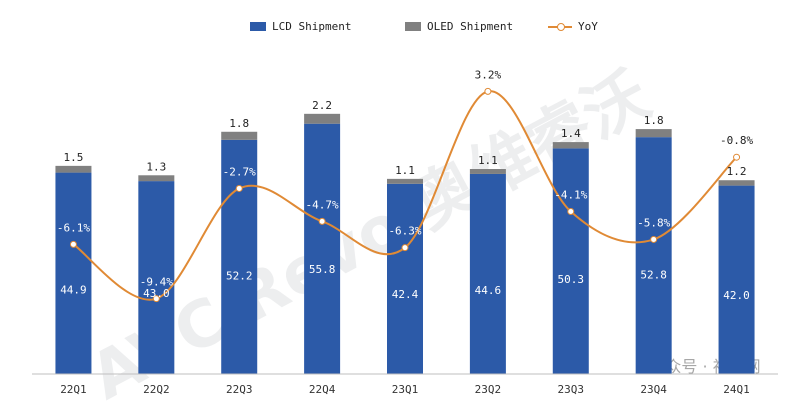 The image size is (800, 413). What do you see at coordinates (470, 26) in the screenshot?
I see `legend-label-oled: OLED Shipment` at bounding box center [470, 26].